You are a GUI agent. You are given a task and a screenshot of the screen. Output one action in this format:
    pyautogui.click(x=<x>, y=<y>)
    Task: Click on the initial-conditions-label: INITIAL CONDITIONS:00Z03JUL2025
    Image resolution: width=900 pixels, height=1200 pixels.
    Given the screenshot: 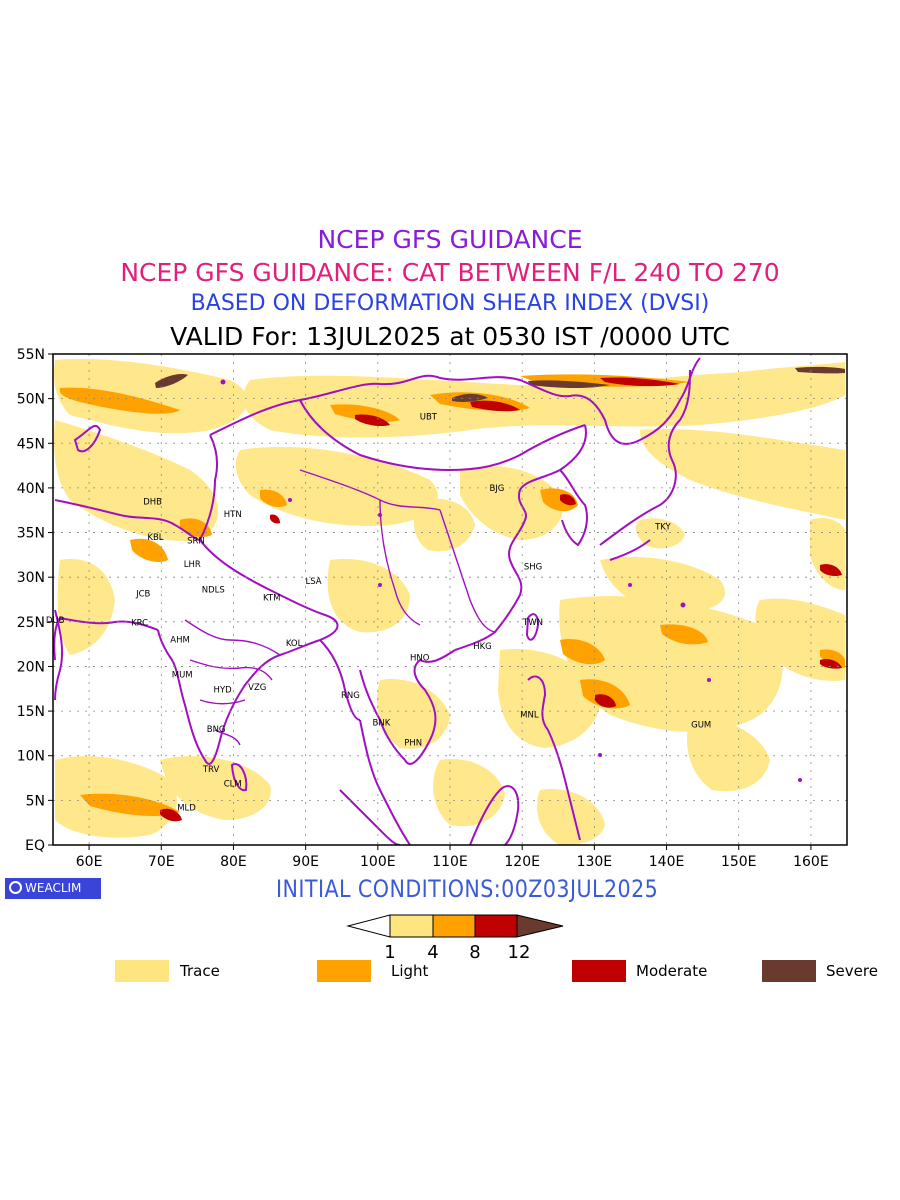 What is the action you would take?
    pyautogui.click(x=467, y=889)
    